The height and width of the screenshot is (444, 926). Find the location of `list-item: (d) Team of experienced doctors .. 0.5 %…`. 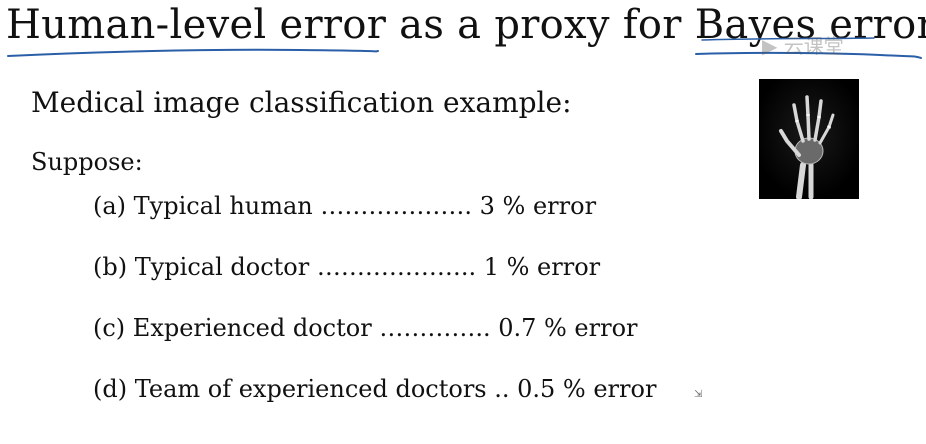

list-item: (d) Team of experienced doctors .. 0.5 %… is located at coordinates (375, 389).